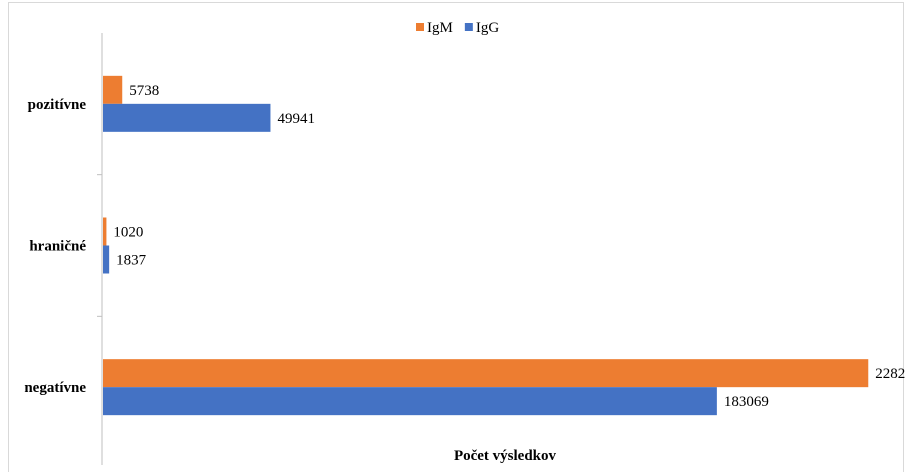  Describe the element at coordinates (486, 373) in the screenshot. I see `bar-igm-negativne` at that location.